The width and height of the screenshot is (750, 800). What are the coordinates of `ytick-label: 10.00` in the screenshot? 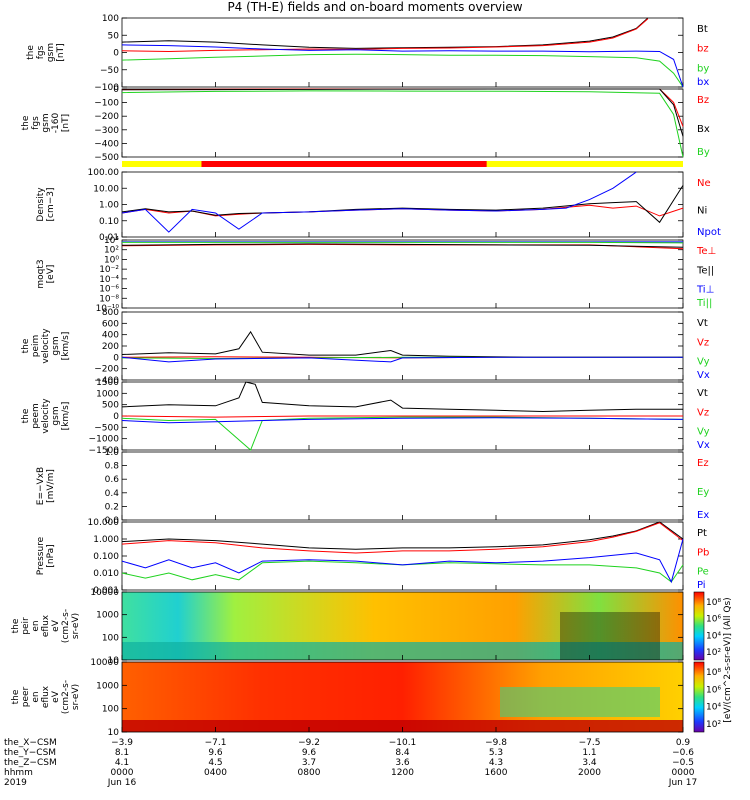 It's located at (106, 189).